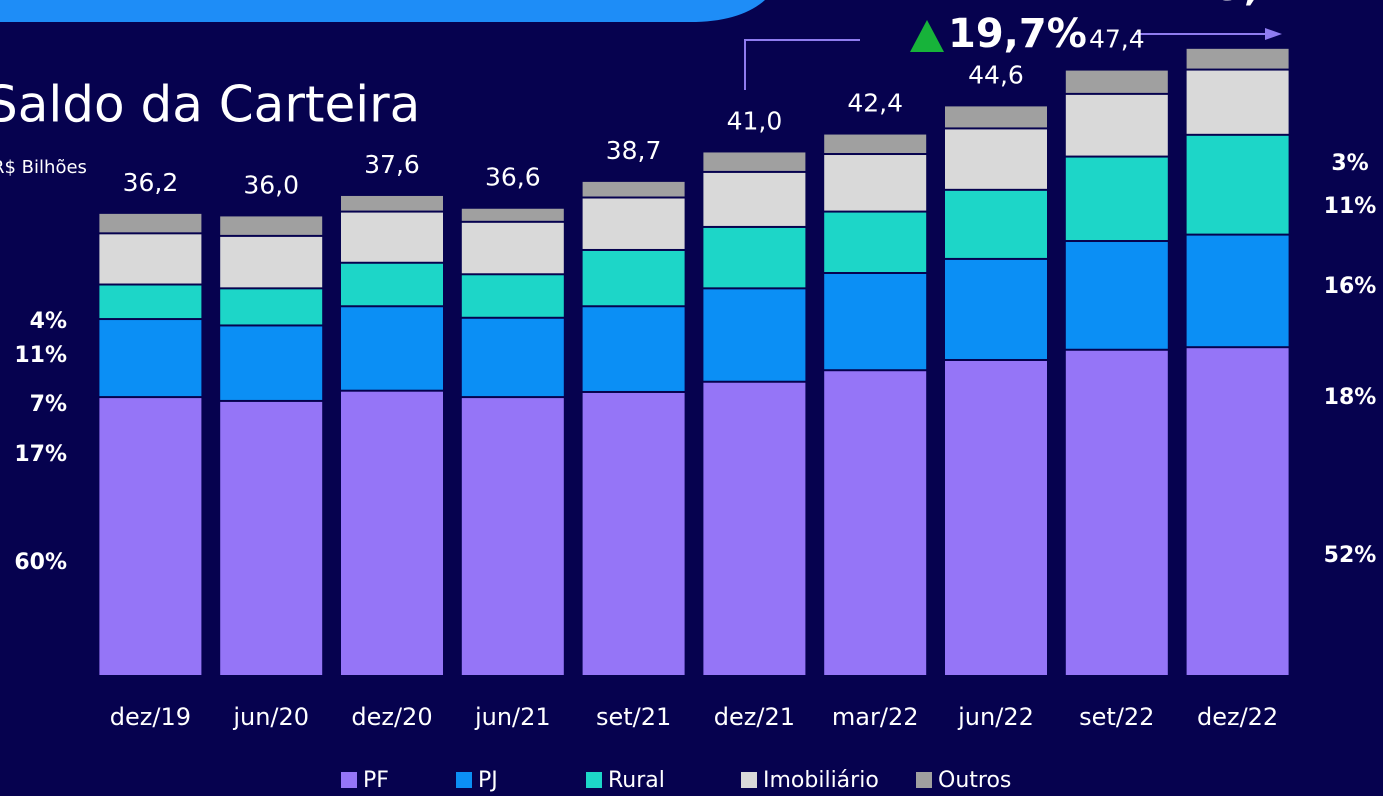  I want to click on x-tick-label: mar/22, so click(875, 717).